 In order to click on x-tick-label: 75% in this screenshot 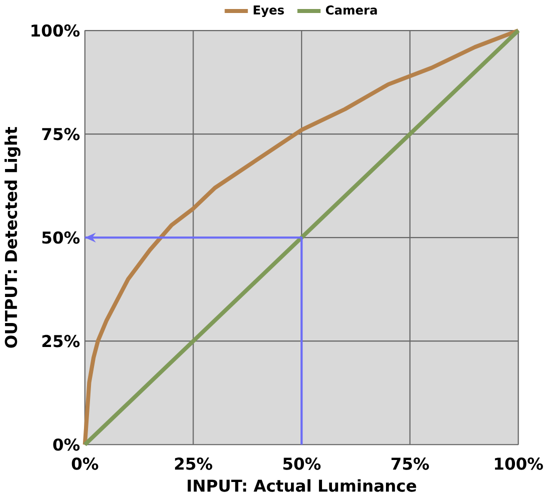, I will do `click(410, 463)`.